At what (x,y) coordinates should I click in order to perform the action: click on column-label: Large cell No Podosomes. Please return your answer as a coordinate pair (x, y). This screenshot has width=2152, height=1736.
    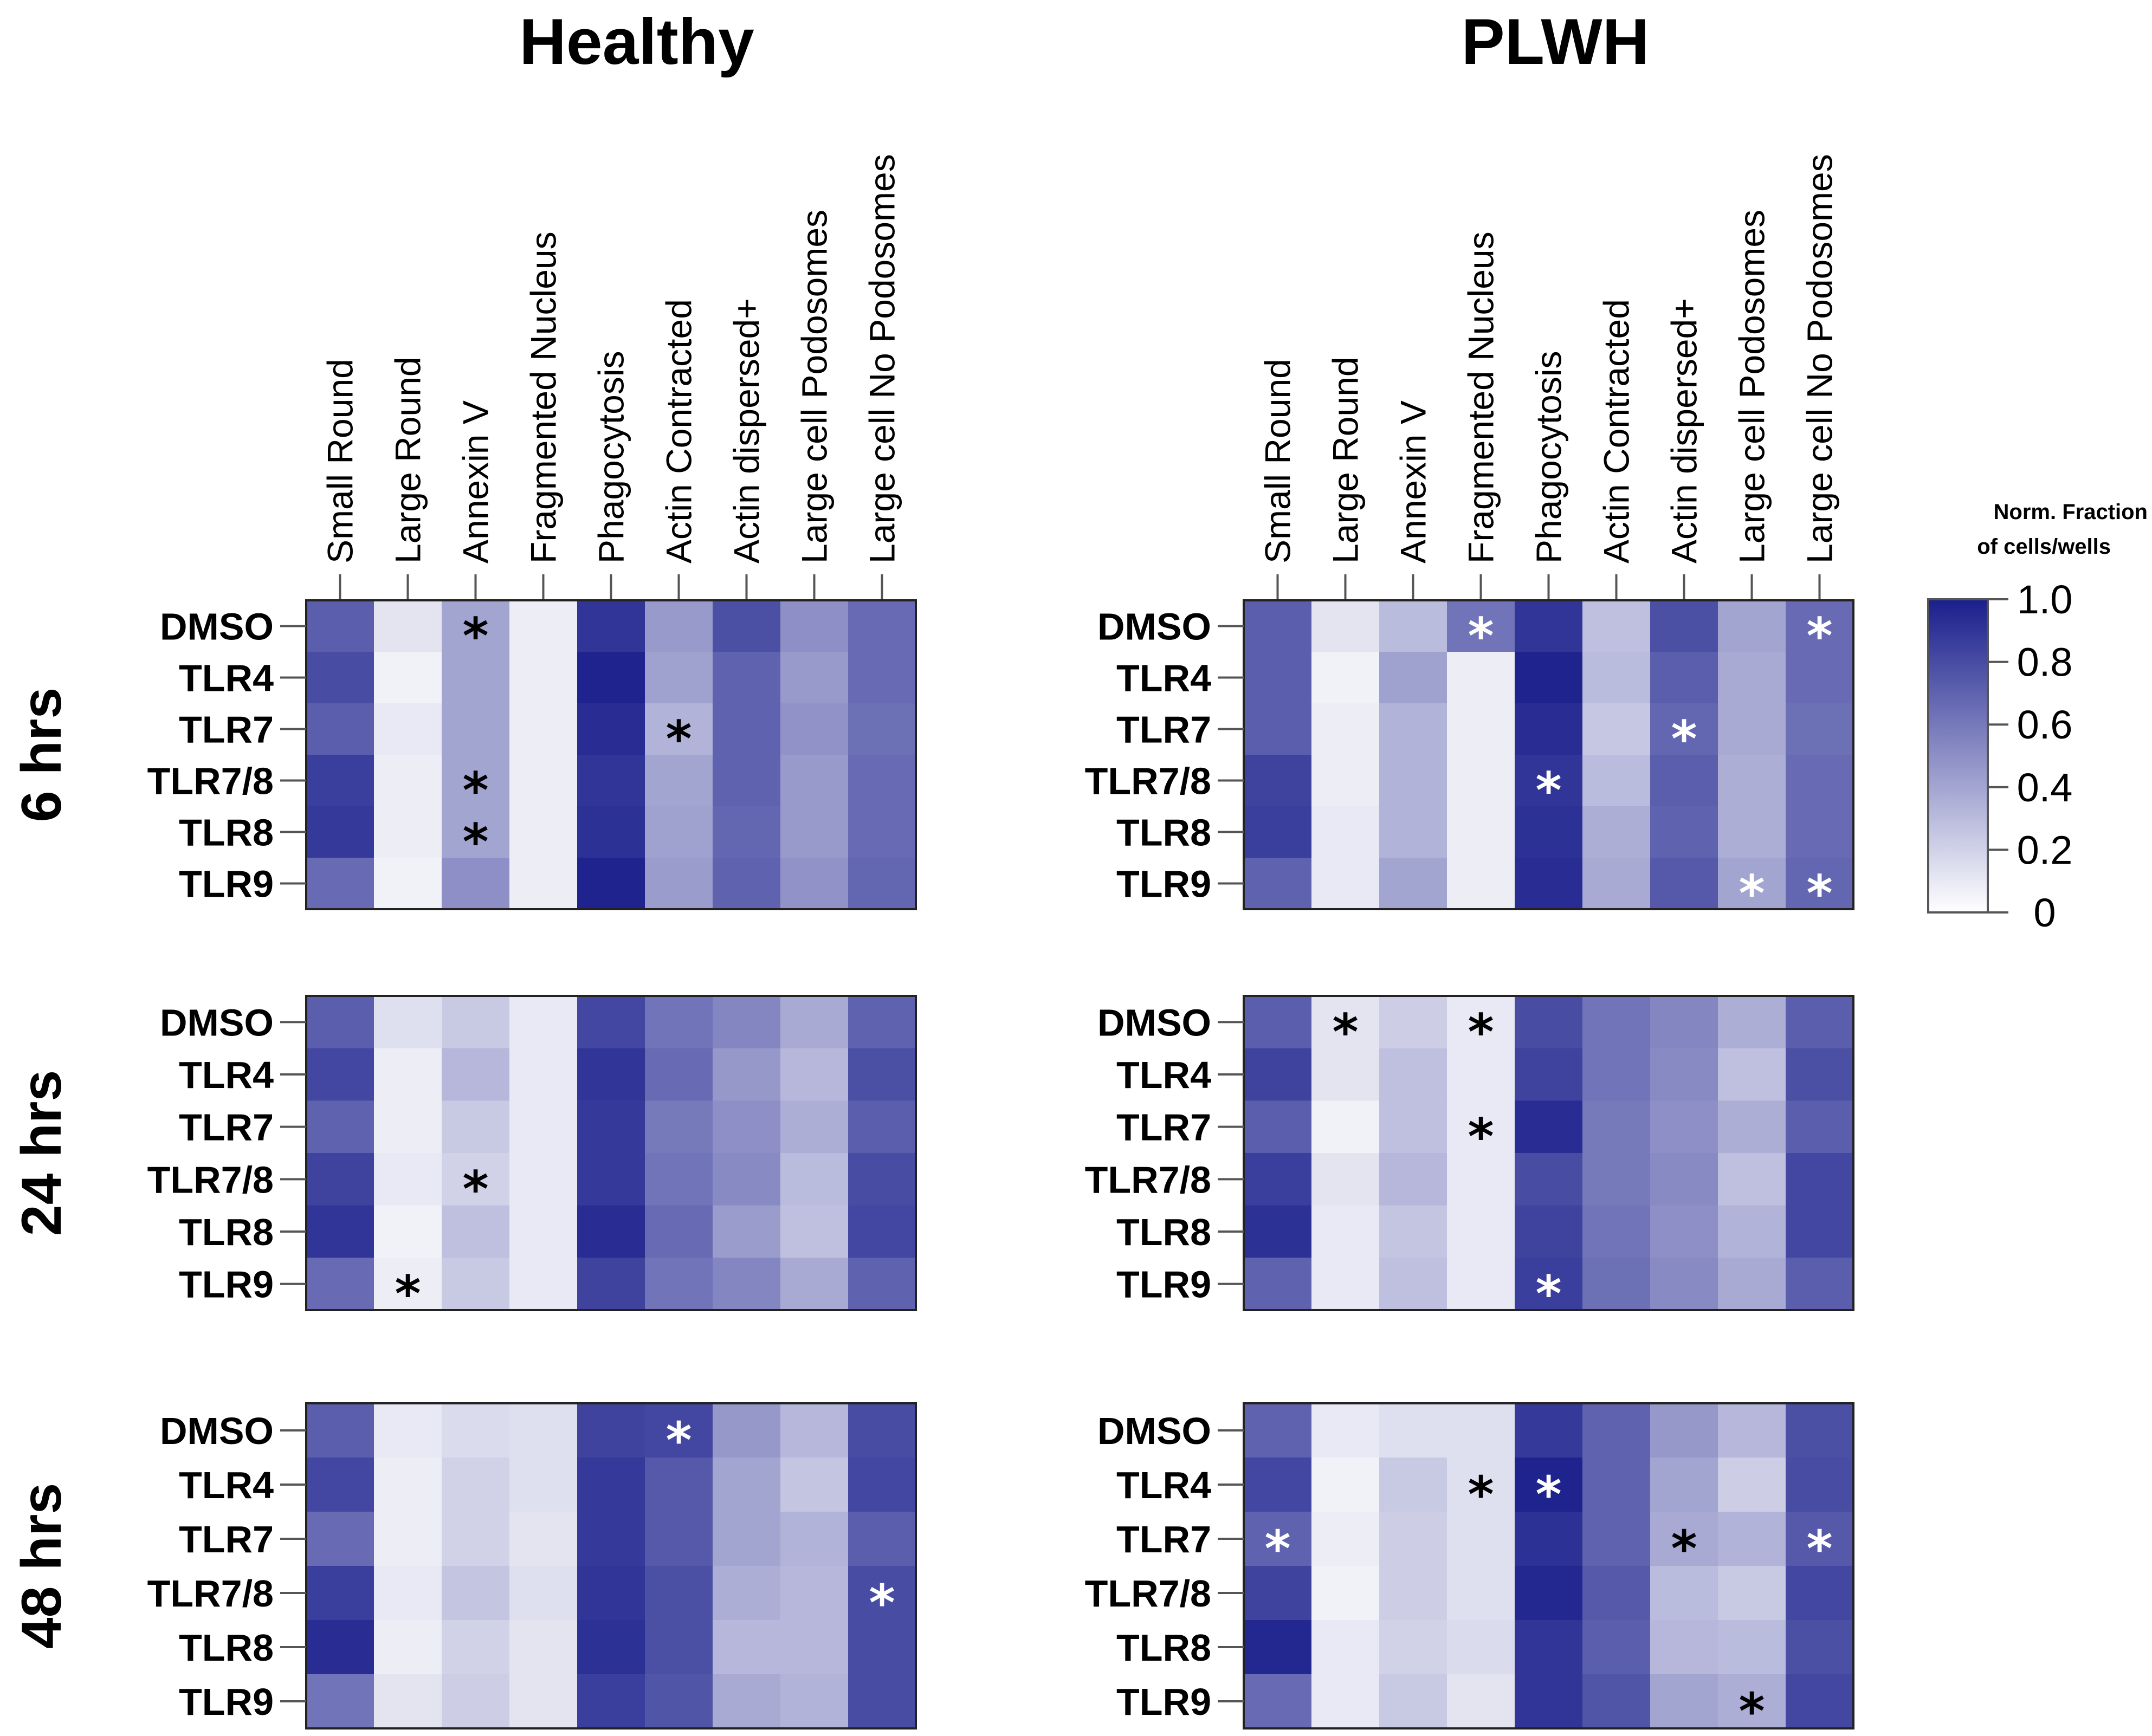
    Looking at the image, I should click on (882, 358).